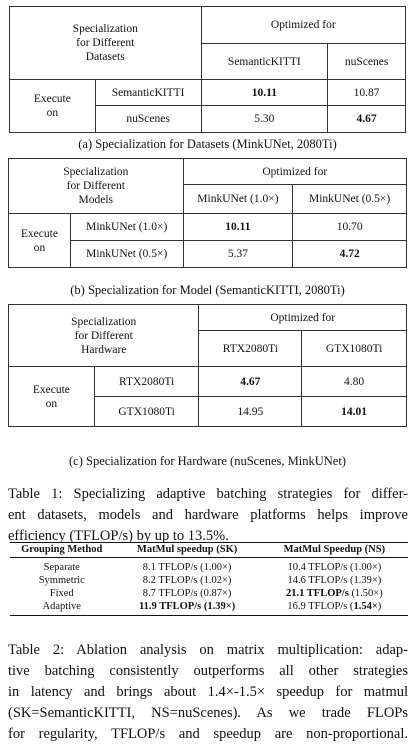 The width and height of the screenshot is (415, 754). I want to click on table-b-row1-v2: 10.70, so click(349, 227).